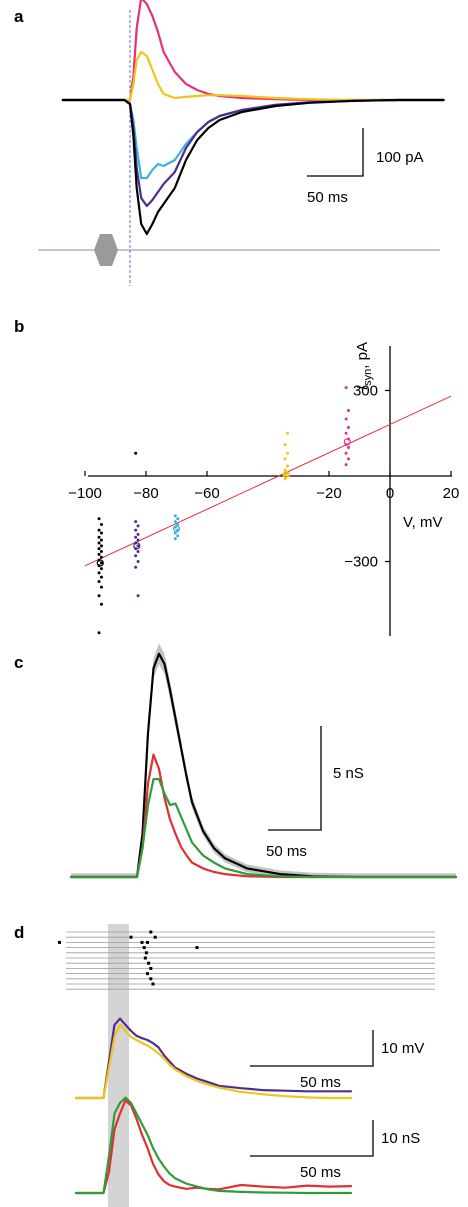 This screenshot has width=468, height=1207. Describe the element at coordinates (19, 932) in the screenshot. I see `panel-label-d: d` at that location.